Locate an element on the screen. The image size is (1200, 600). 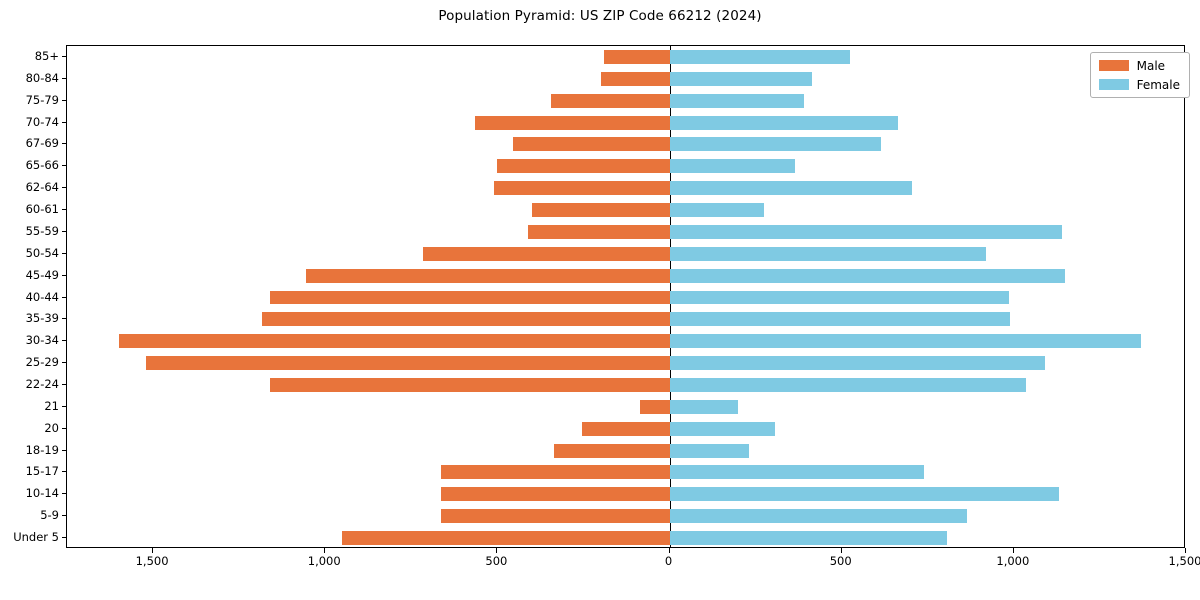
y-axis-tick-label: 15-17 is located at coordinates (42, 471).